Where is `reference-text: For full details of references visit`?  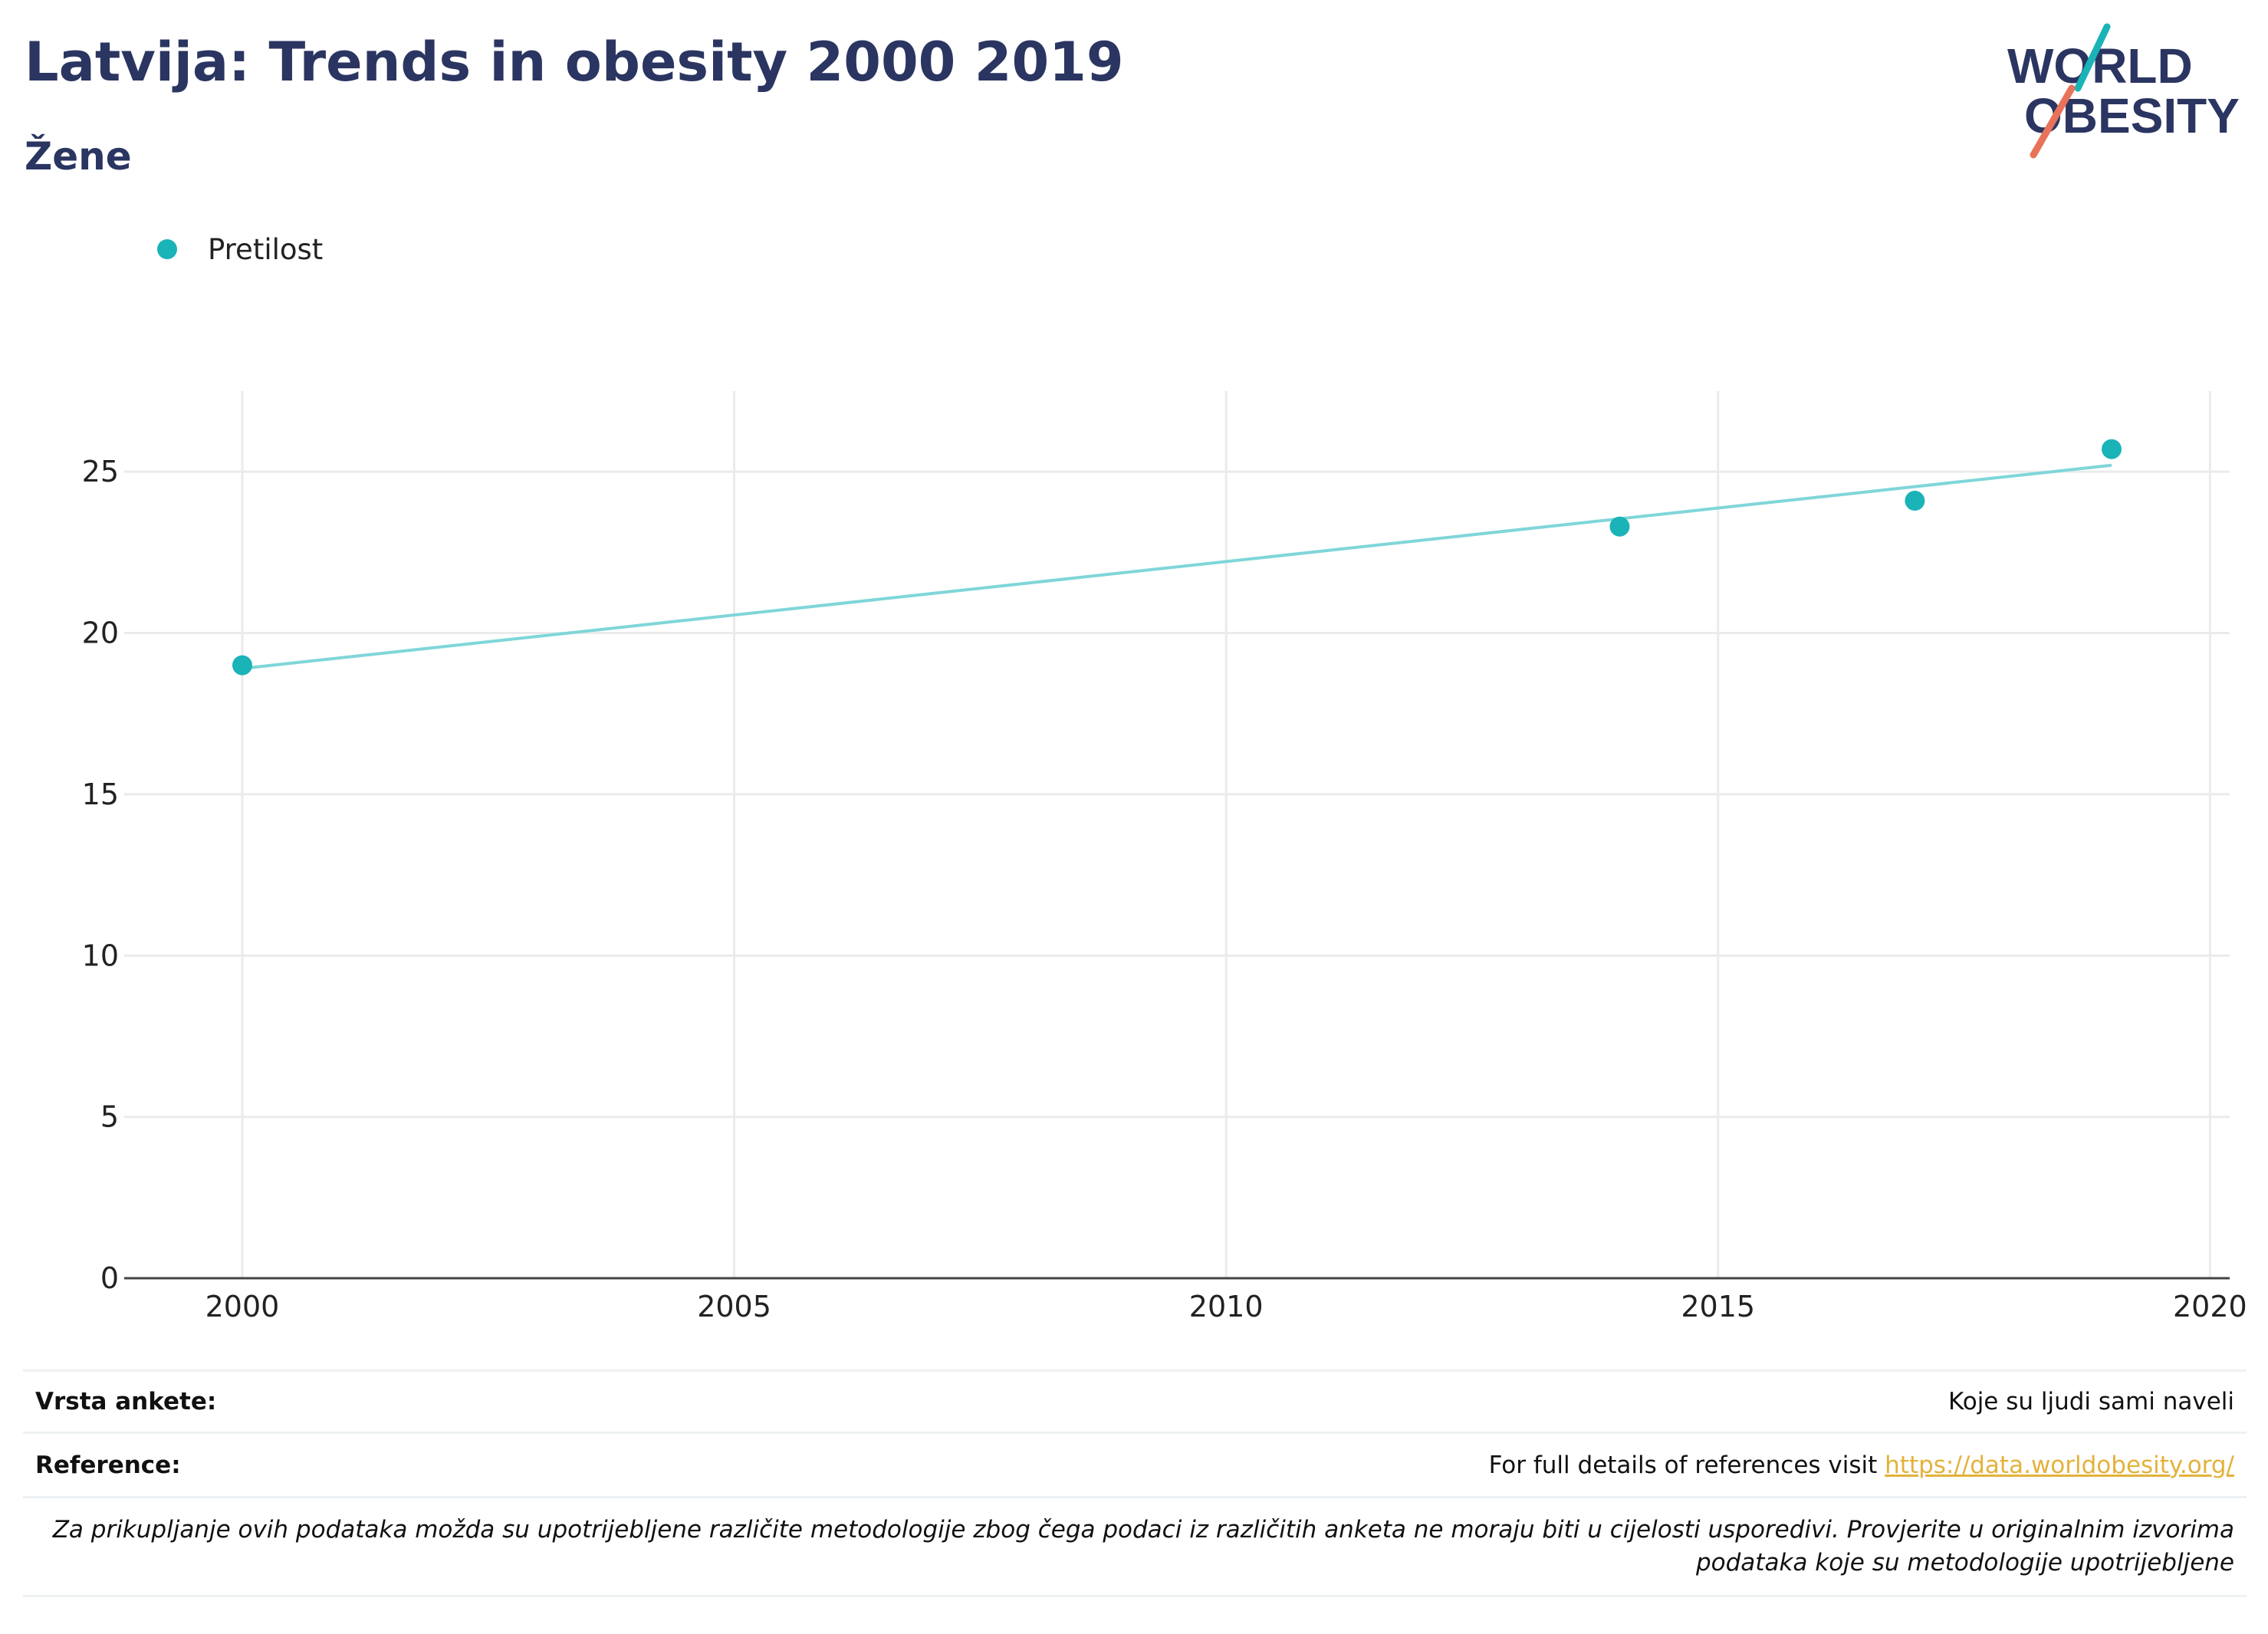
reference-text: For full details of references visit is located at coordinates (1686, 1465).